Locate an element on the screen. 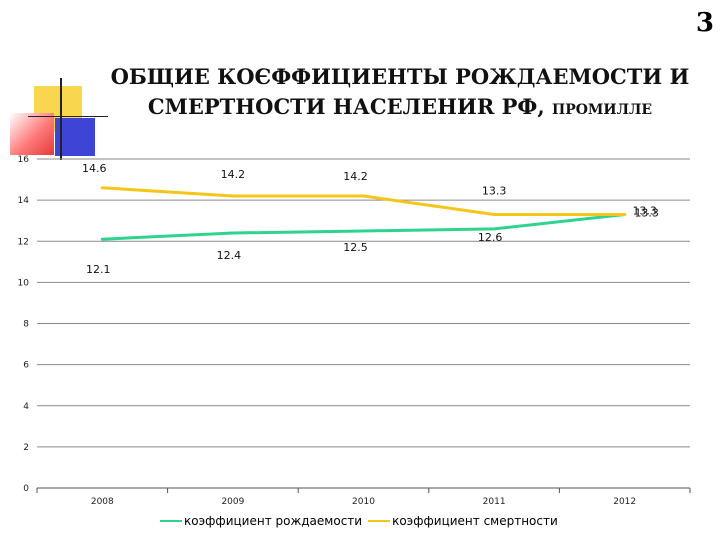 This screenshot has width=720, height=540. data-label-death: 14.6 is located at coordinates (94, 168).